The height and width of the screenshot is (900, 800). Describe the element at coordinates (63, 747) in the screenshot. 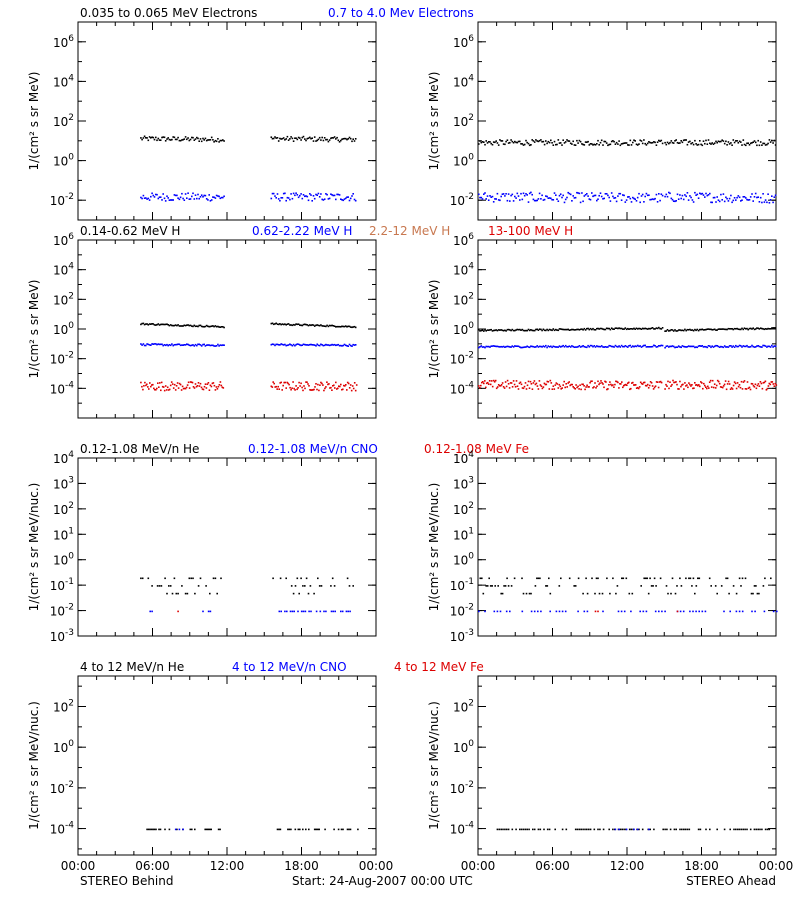

I see `y-tick-label: 10⁰` at that location.